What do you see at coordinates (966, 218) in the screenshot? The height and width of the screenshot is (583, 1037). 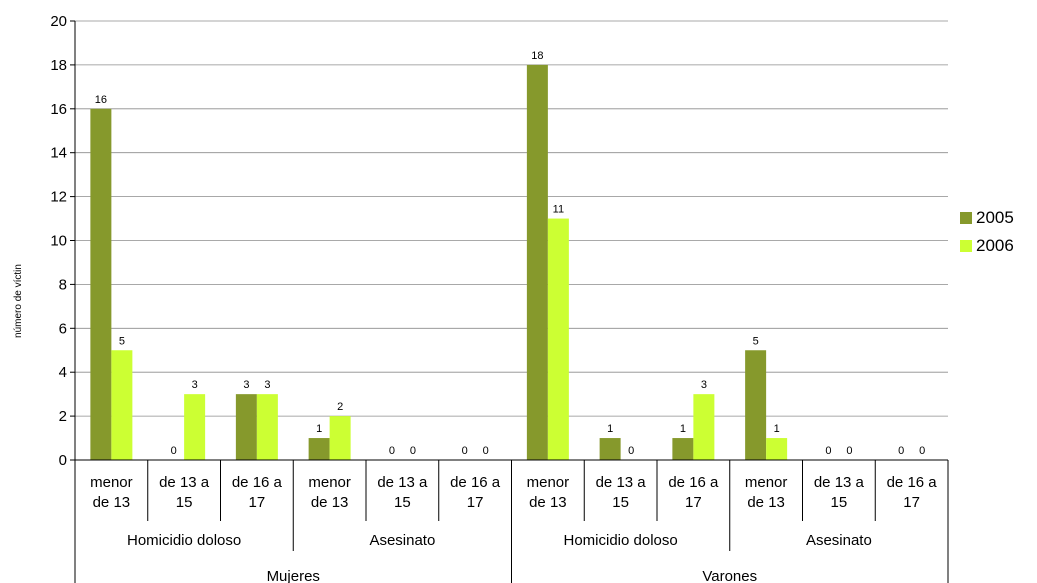 I see `legend-swatch-2005` at bounding box center [966, 218].